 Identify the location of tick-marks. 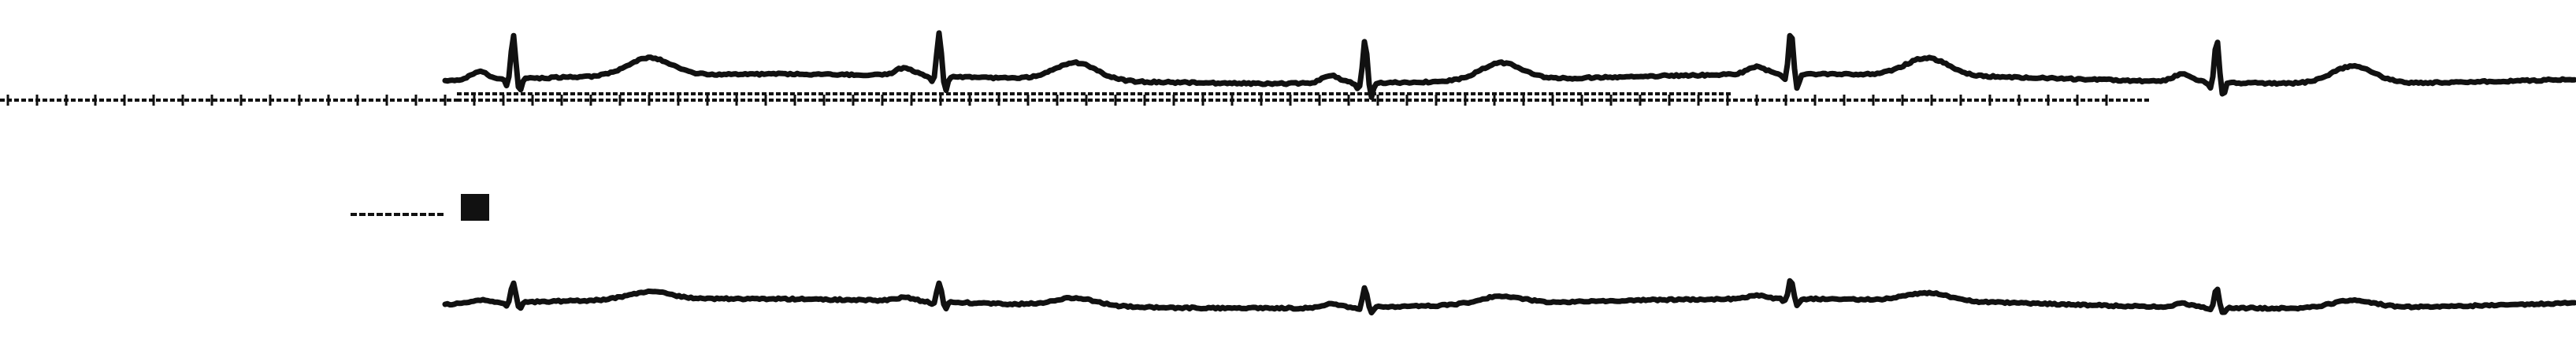
(1057, 100).